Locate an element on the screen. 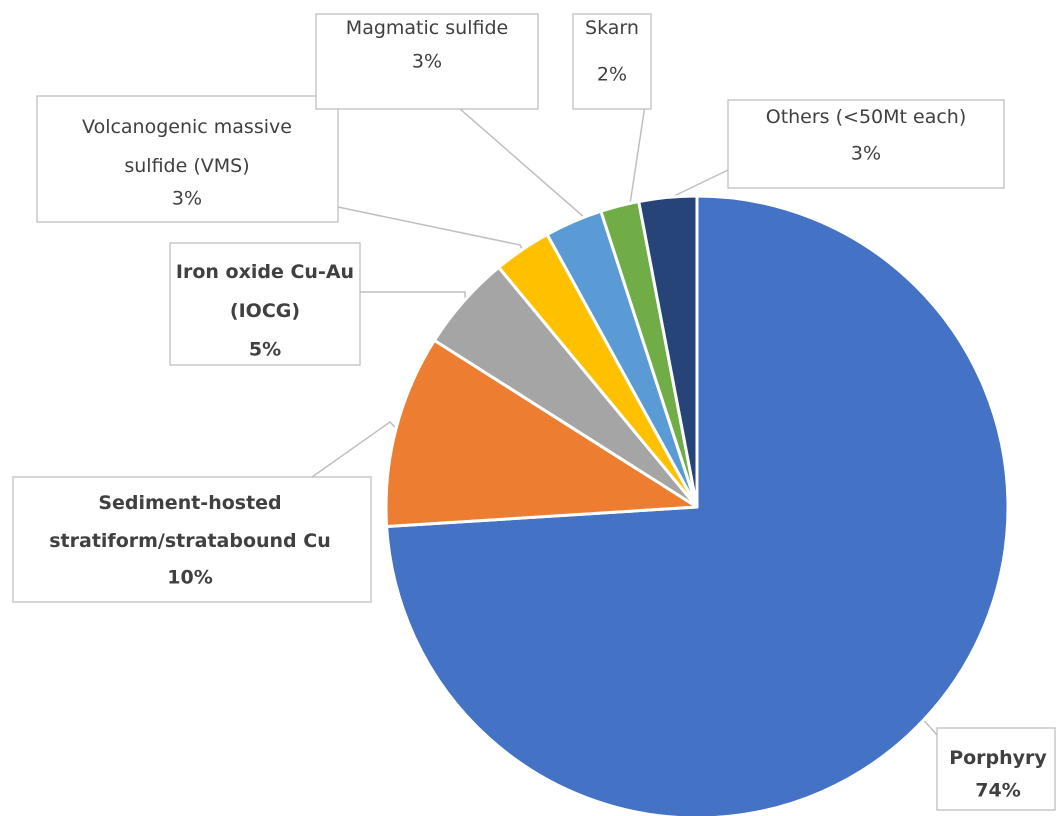 Image resolution: width=1056 pixels, height=816 pixels. data-label: Magmatic sulfide 3% is located at coordinates (427, 61).